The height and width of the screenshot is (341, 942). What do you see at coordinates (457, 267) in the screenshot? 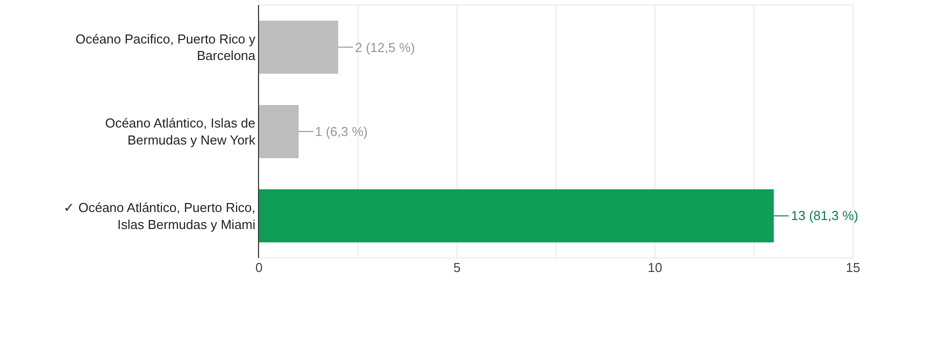
I see `x-tick-label: 5` at bounding box center [457, 267].